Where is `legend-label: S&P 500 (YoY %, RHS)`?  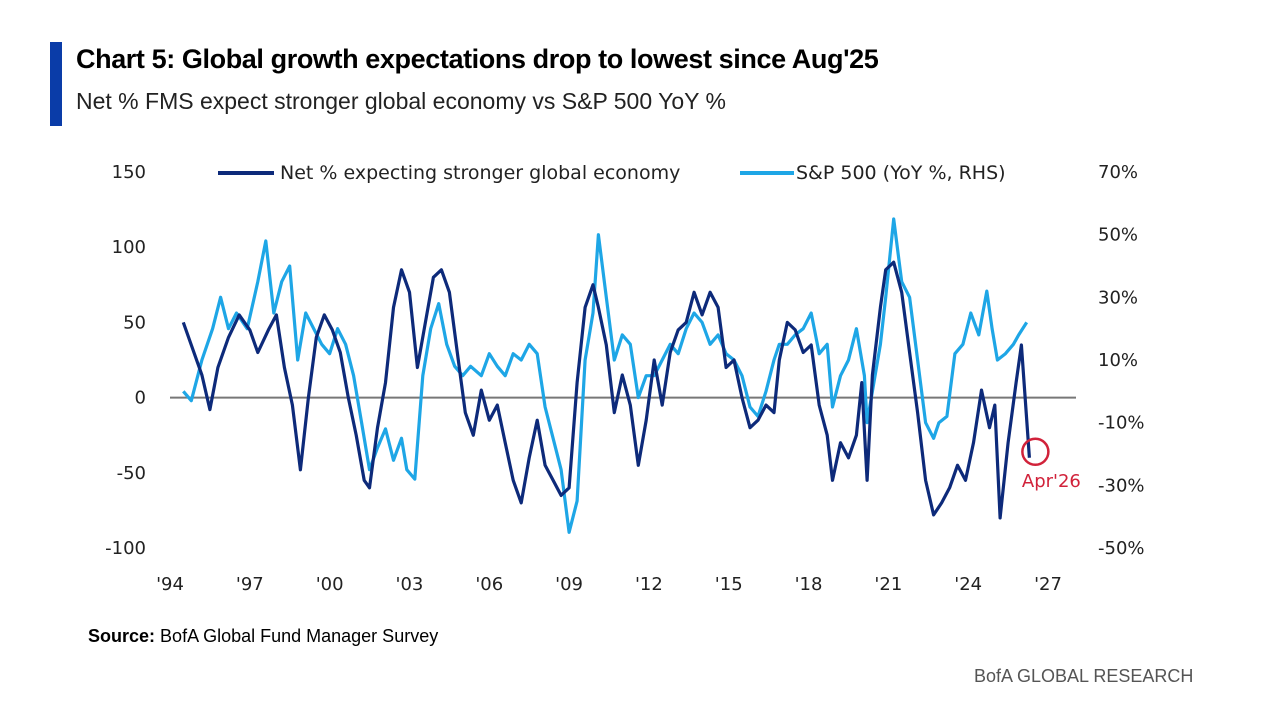
legend-label: S&P 500 (YoY %, RHS) is located at coordinates (901, 173).